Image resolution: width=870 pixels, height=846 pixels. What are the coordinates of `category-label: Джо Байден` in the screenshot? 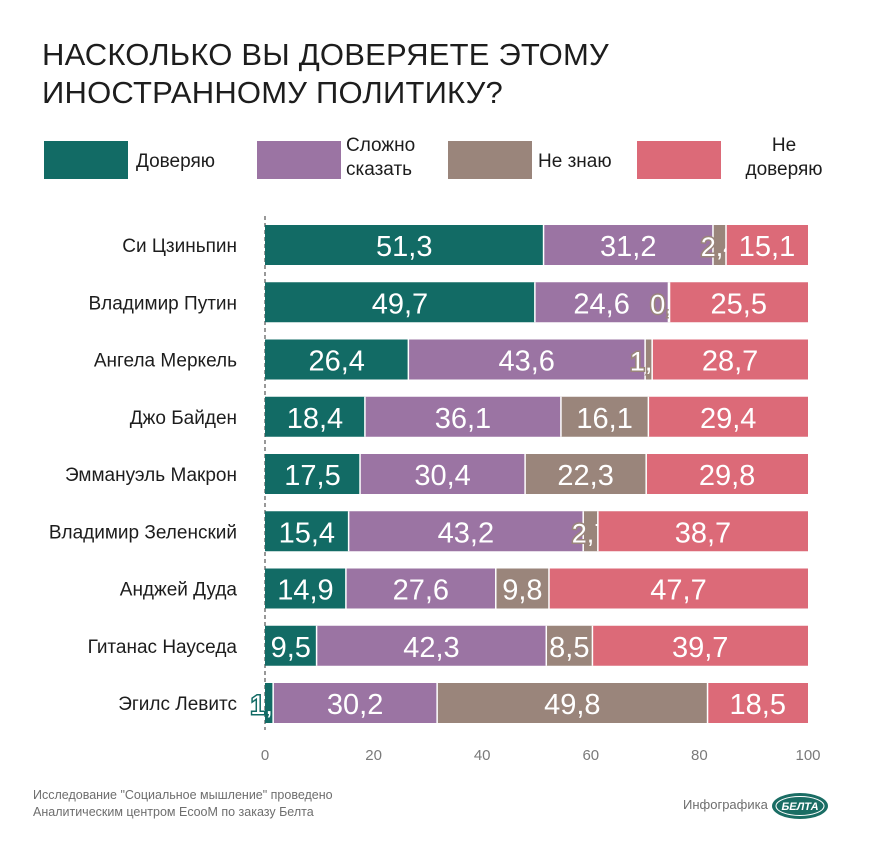 It's located at (183, 418).